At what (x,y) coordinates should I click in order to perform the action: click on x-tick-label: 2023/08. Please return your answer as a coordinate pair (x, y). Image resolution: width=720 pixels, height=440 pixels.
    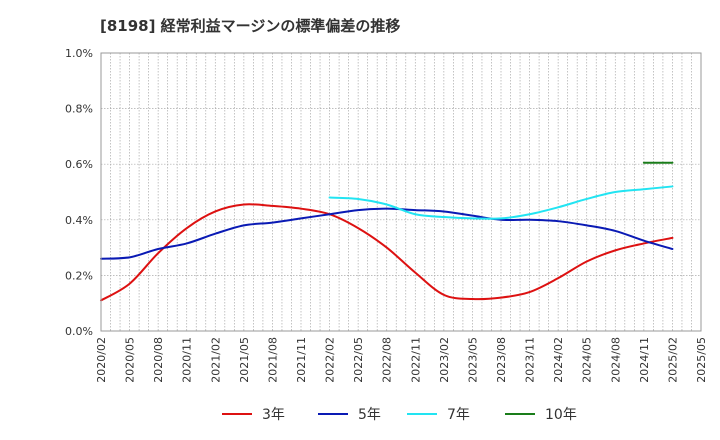
    Looking at the image, I should click on (501, 360).